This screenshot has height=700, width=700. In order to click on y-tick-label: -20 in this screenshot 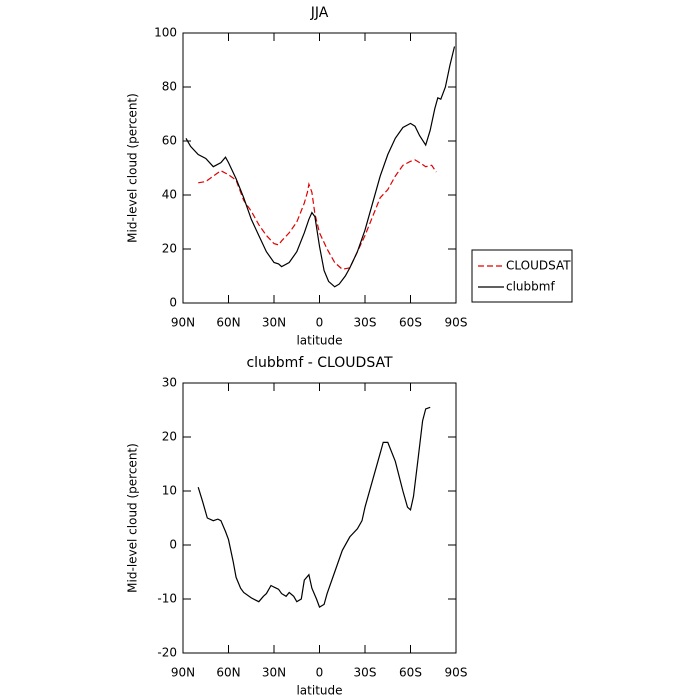, I will do `click(167, 653)`.